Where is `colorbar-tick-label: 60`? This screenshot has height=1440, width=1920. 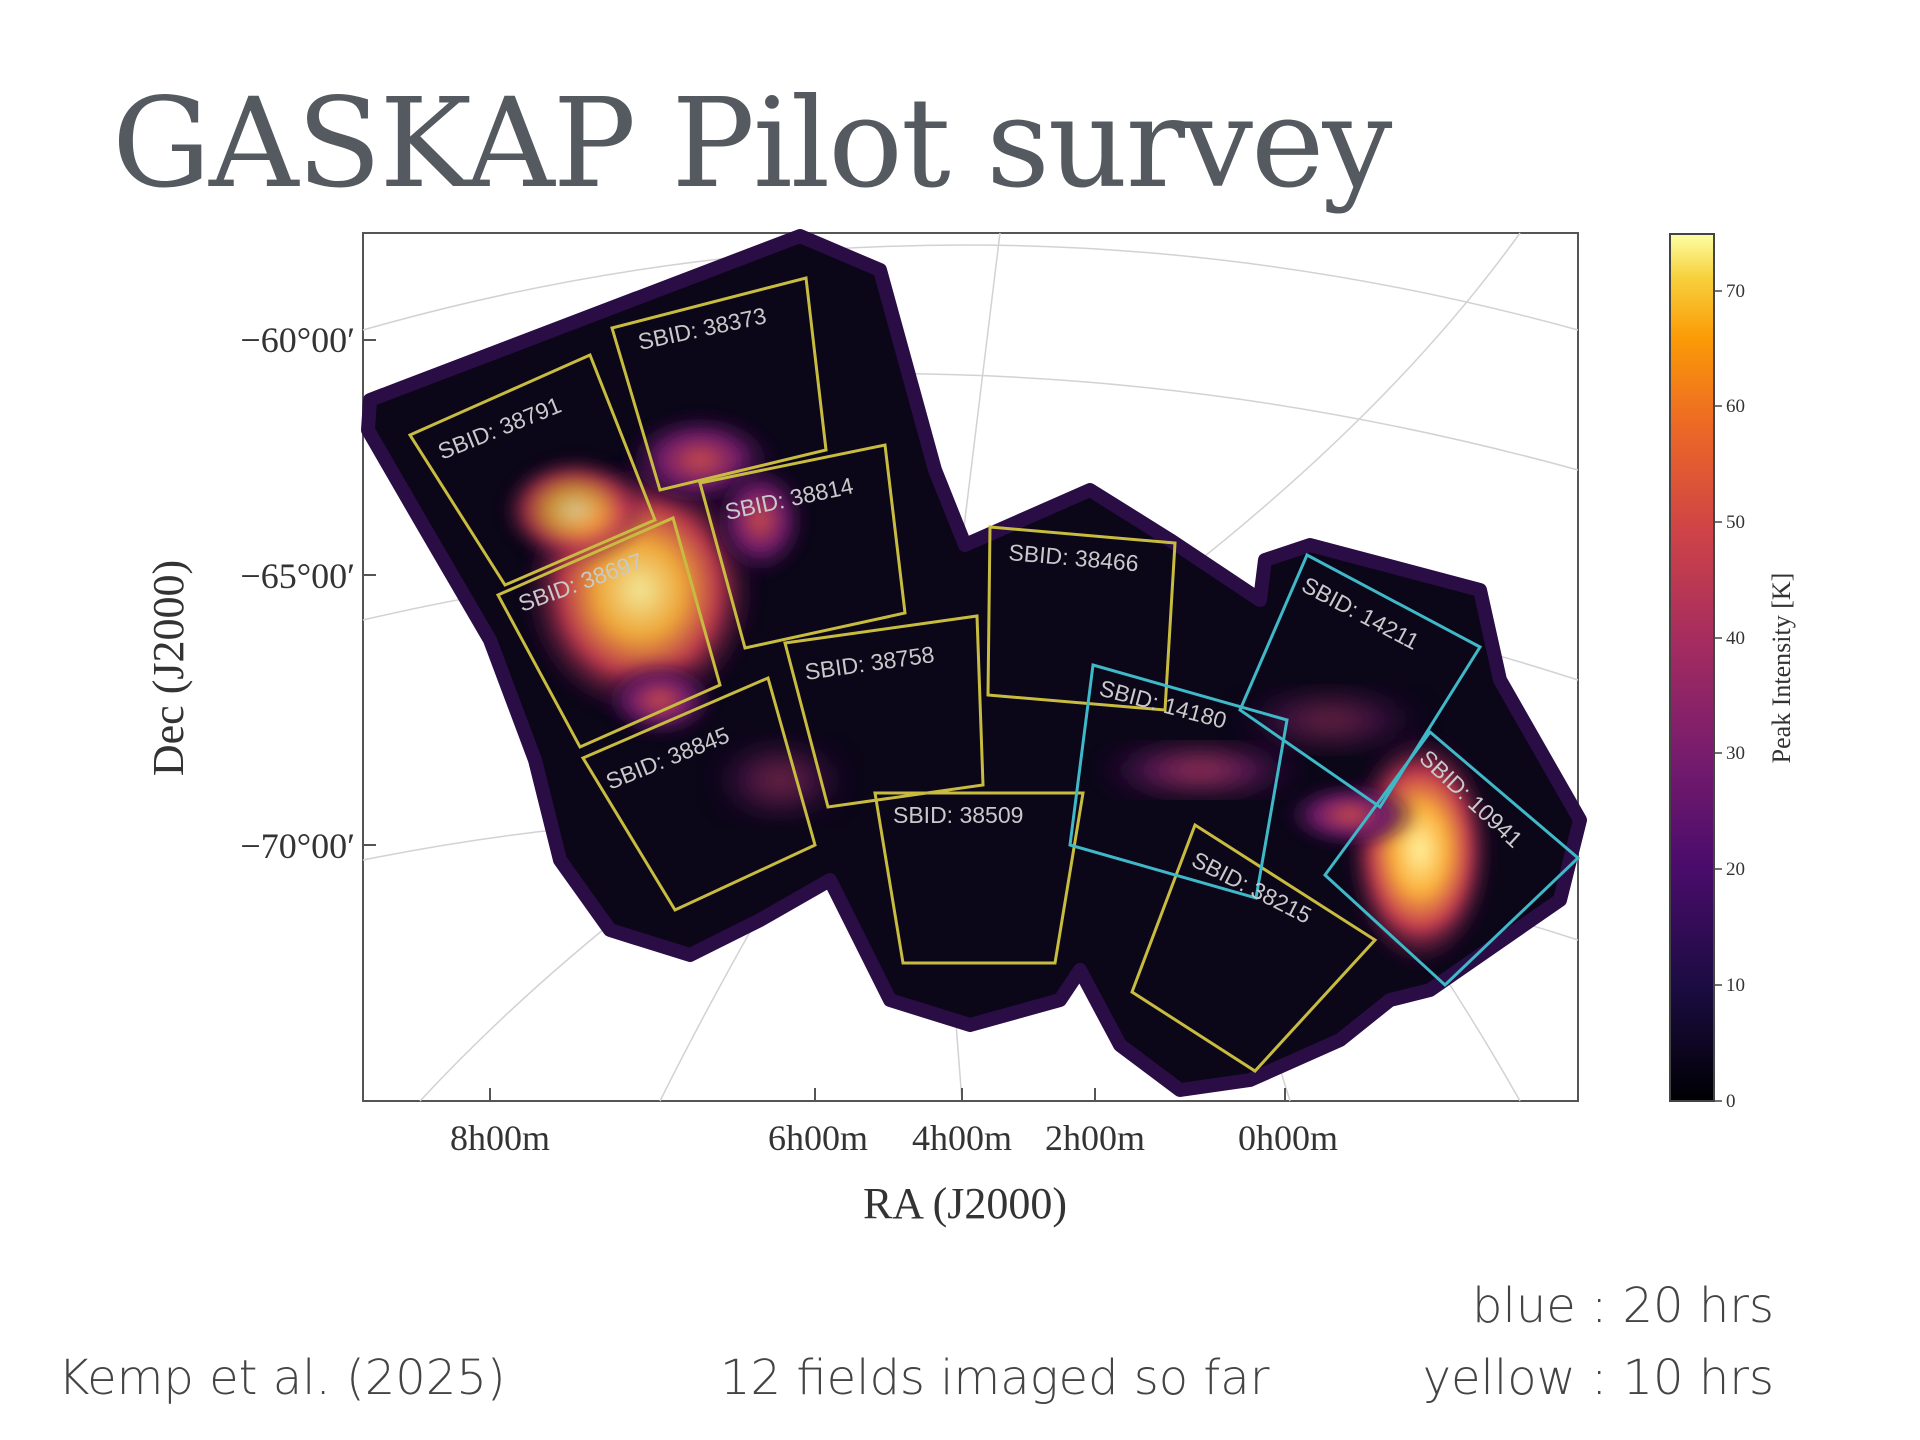
colorbar-tick-label: 60 is located at coordinates (1735, 406).